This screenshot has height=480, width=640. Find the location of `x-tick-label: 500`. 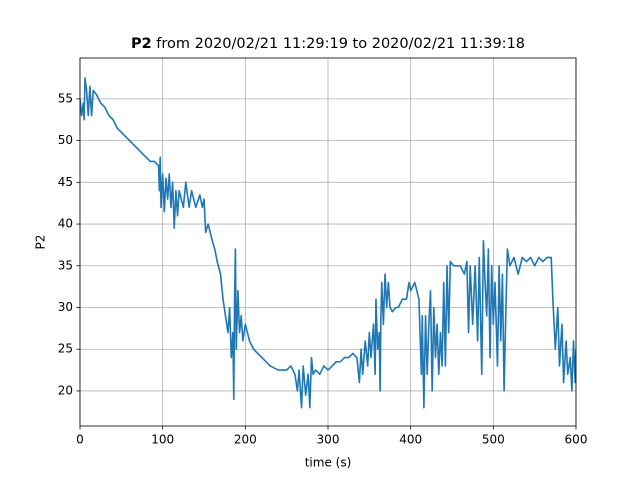

x-tick-label: 500 is located at coordinates (493, 440).